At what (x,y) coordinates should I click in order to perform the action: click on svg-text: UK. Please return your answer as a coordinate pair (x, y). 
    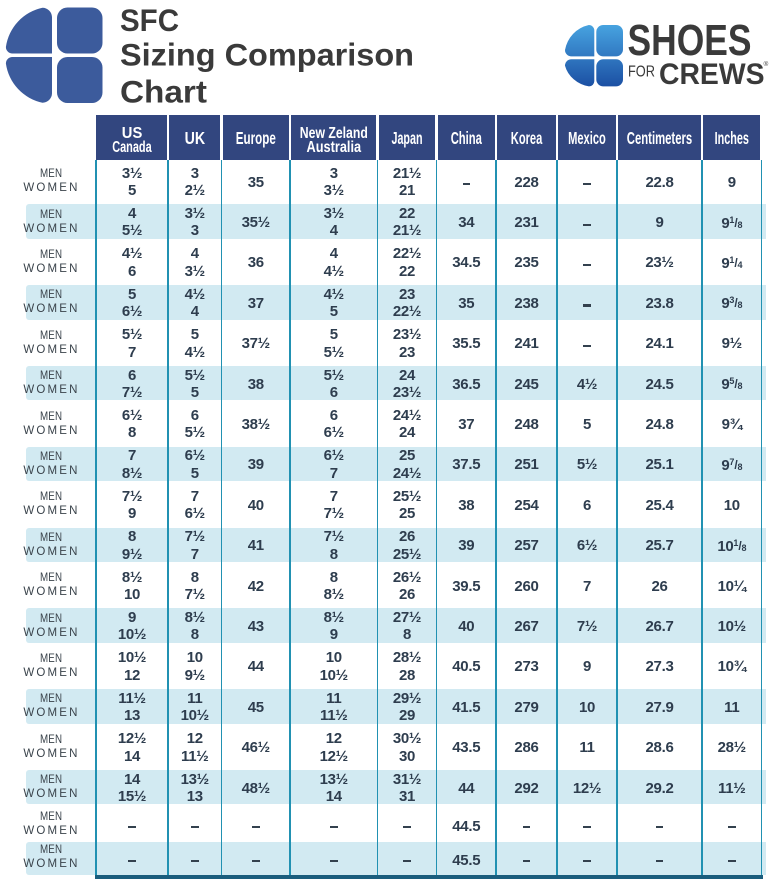
    Looking at the image, I should click on (195, 138).